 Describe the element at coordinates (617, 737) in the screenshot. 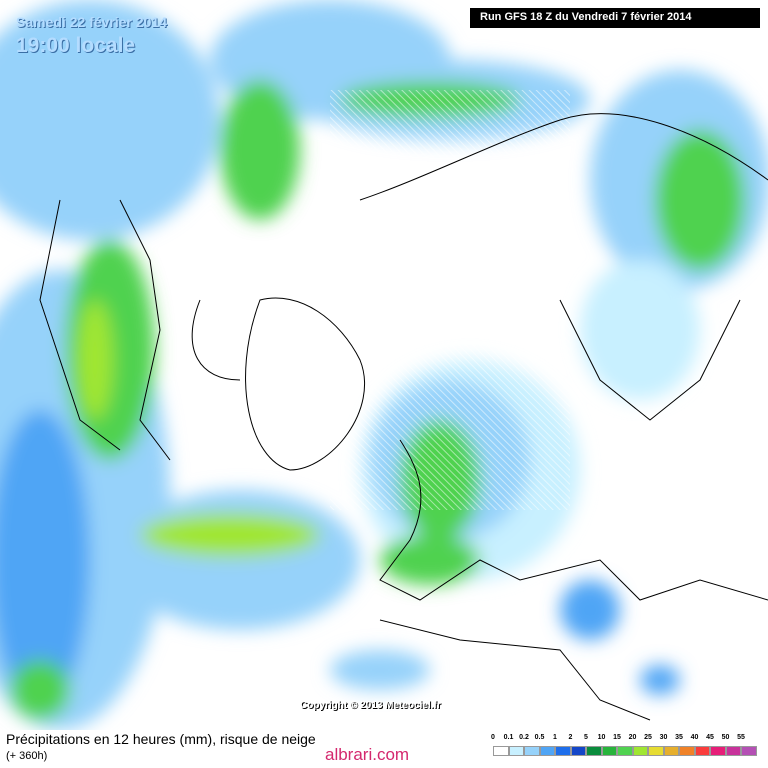

I see `legend-label: 15` at that location.